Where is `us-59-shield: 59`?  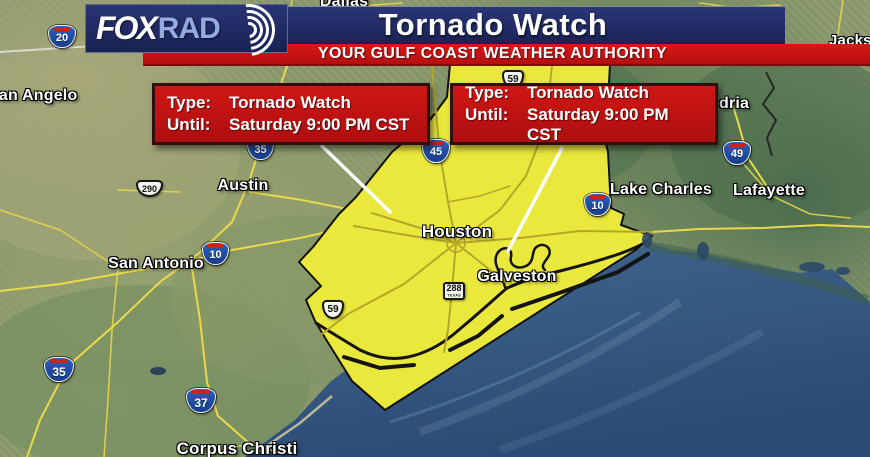 us-59-shield: 59 is located at coordinates (333, 309).